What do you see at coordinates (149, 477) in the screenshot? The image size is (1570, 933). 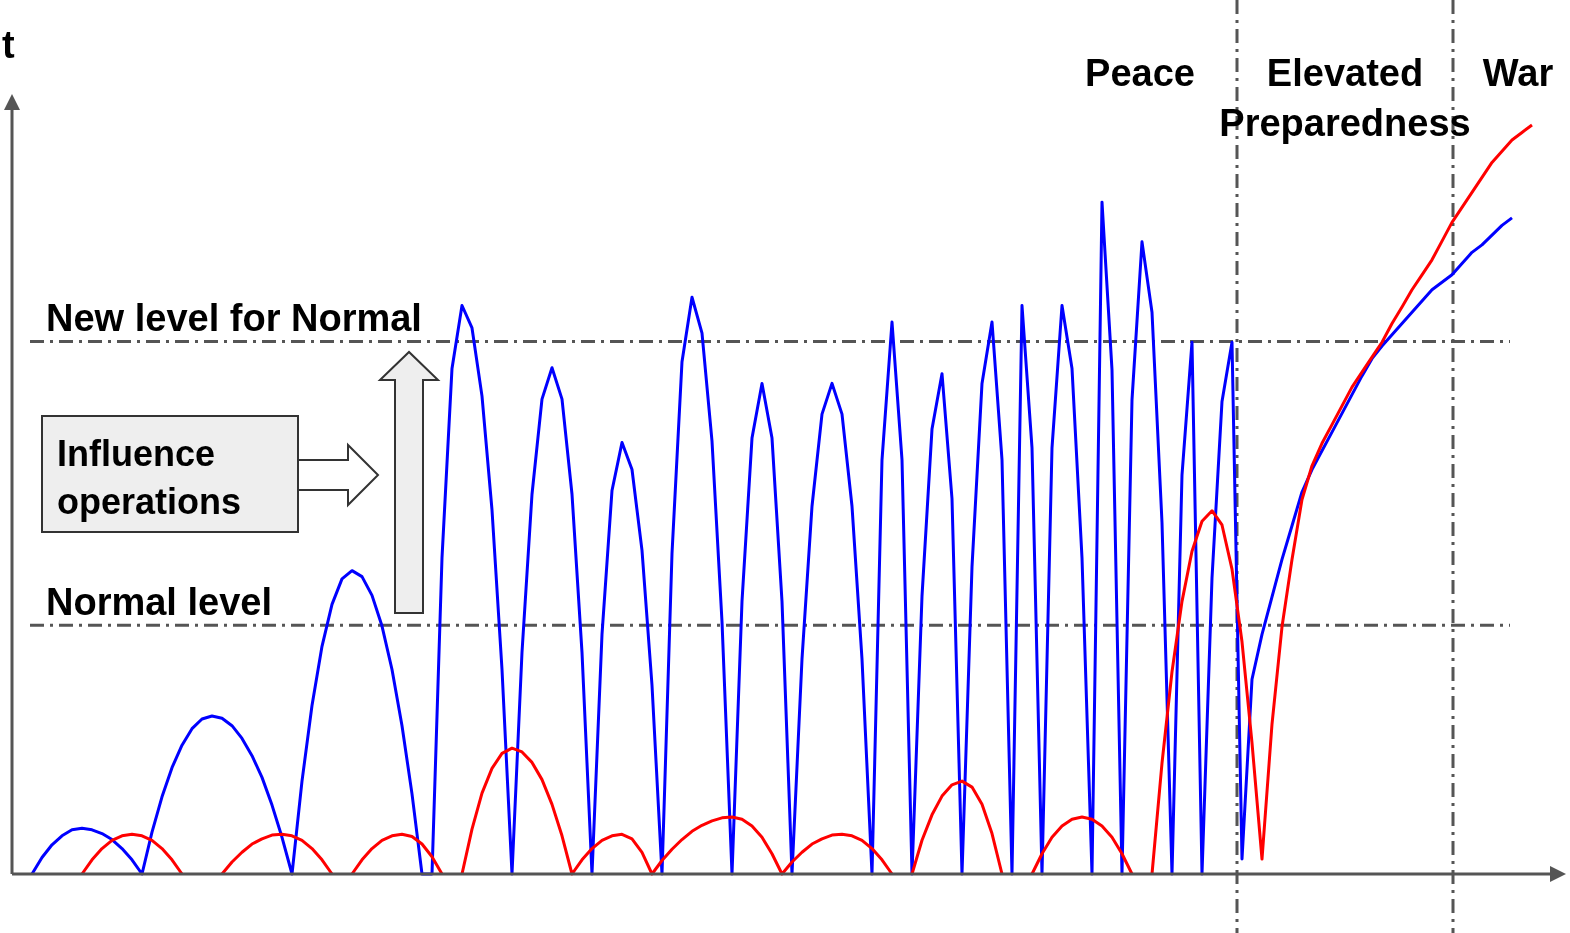 I see `annotation: Influence operations` at bounding box center [149, 477].